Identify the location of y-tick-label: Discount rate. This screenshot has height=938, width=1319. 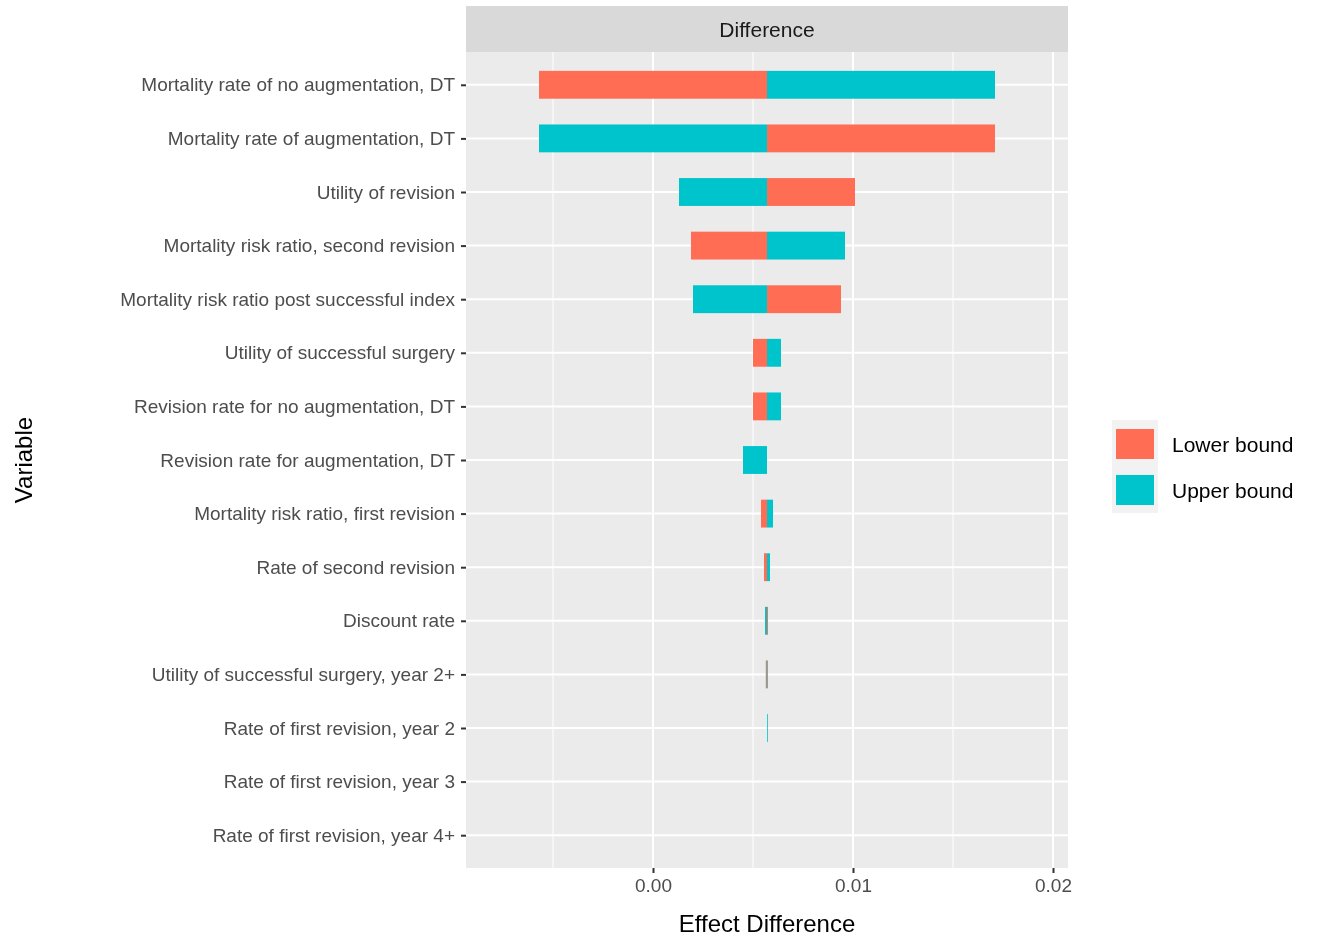
(399, 621).